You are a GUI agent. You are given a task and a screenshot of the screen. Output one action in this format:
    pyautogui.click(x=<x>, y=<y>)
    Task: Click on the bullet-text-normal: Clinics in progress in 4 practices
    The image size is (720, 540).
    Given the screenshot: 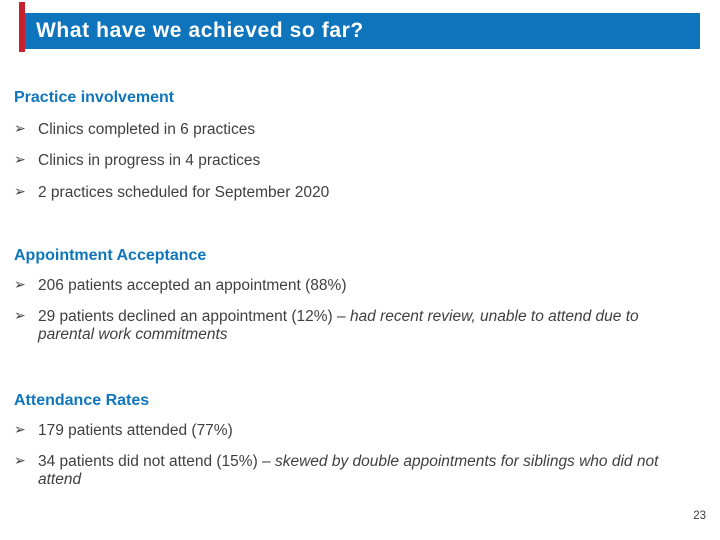 What is the action you would take?
    pyautogui.click(x=149, y=160)
    